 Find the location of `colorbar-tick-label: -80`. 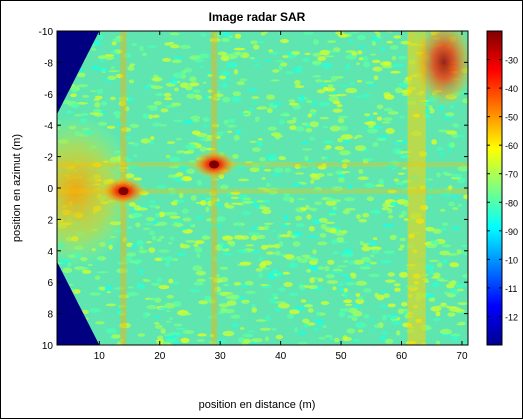

colorbar-tick-label: -80 is located at coordinates (511, 203).